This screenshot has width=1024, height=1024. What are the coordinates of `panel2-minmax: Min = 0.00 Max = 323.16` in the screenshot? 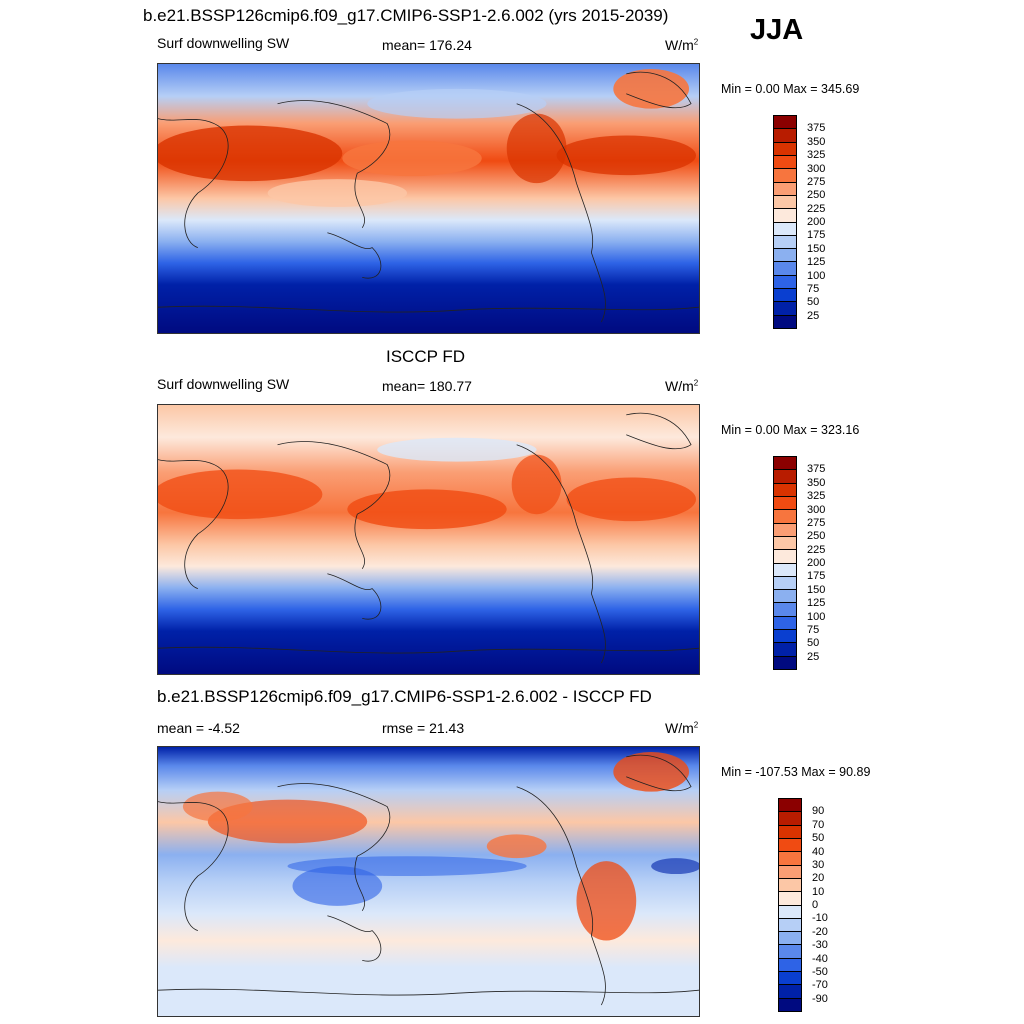 It's located at (790, 430).